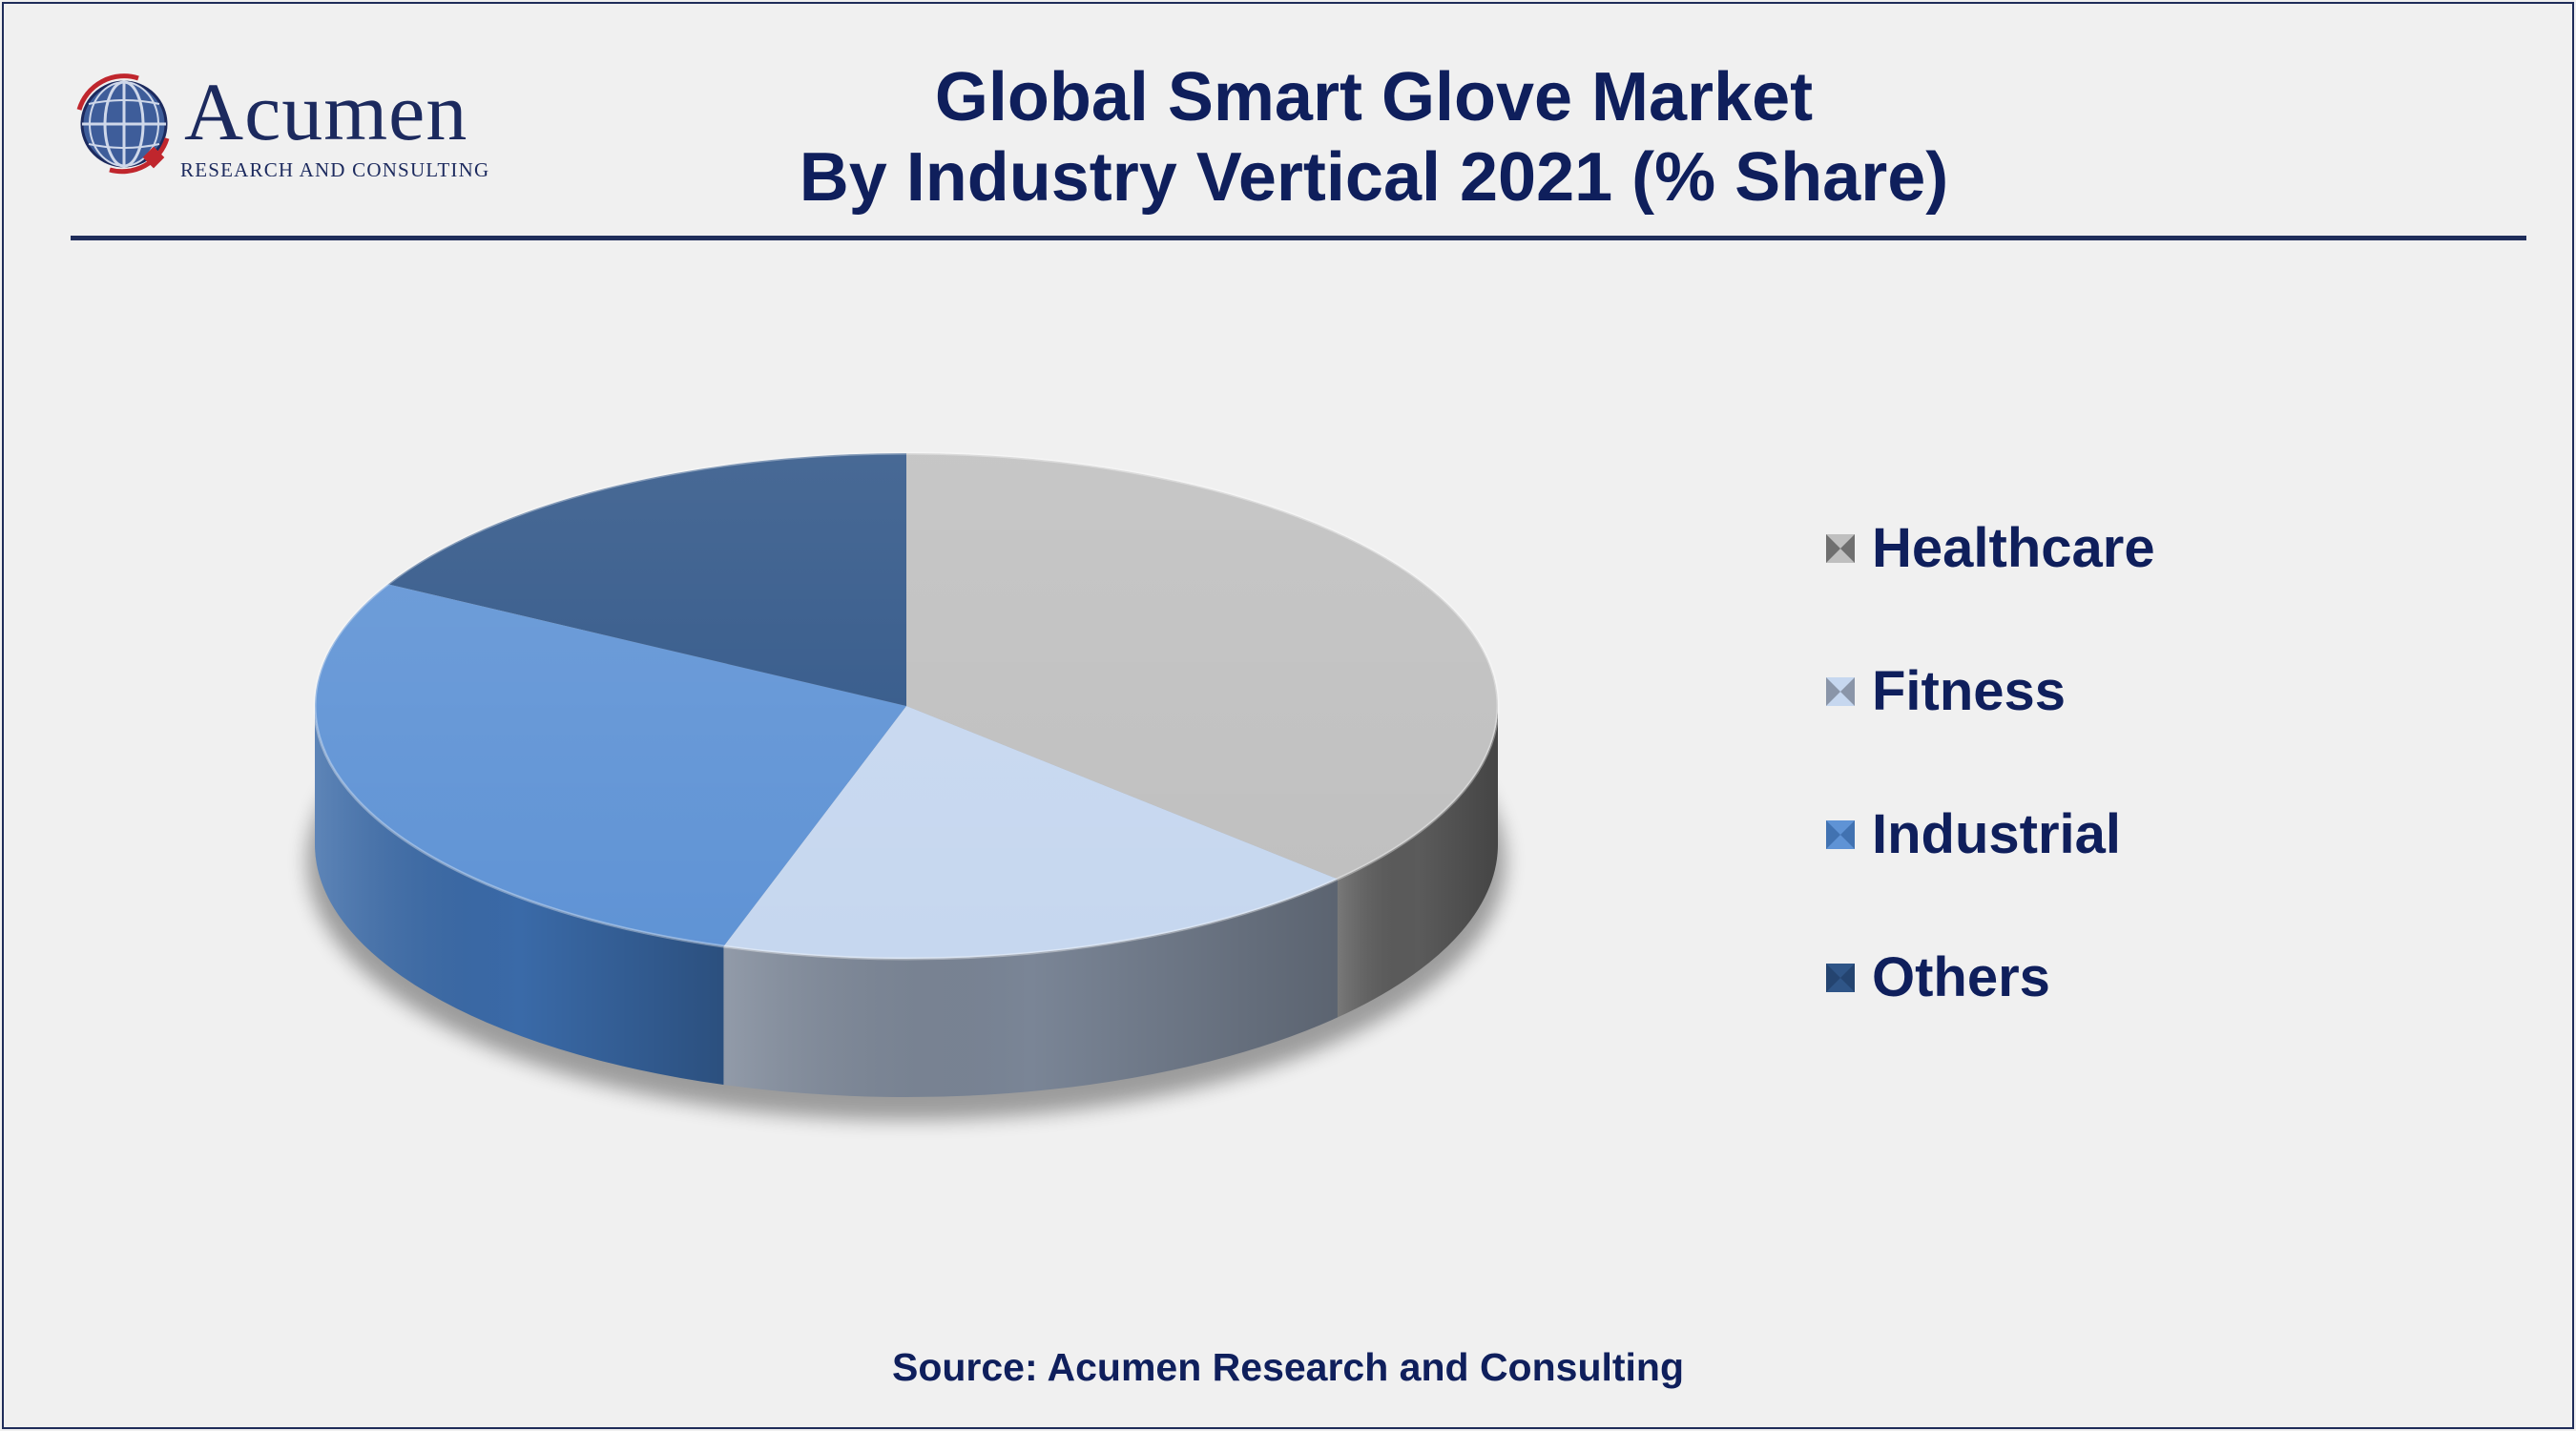  What do you see at coordinates (1969, 691) in the screenshot?
I see `legend-label: Fitness` at bounding box center [1969, 691].